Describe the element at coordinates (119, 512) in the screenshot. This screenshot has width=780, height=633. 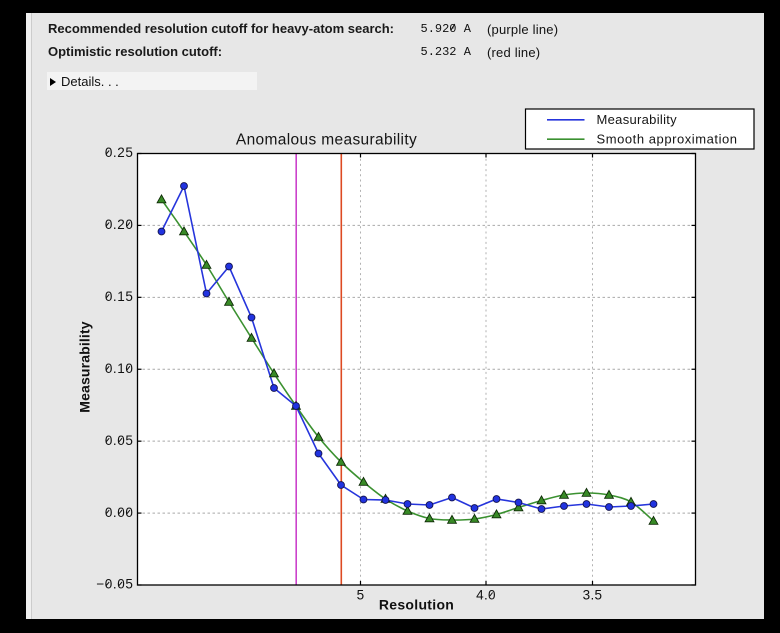
I see `svg-text: 0.00` at that location.